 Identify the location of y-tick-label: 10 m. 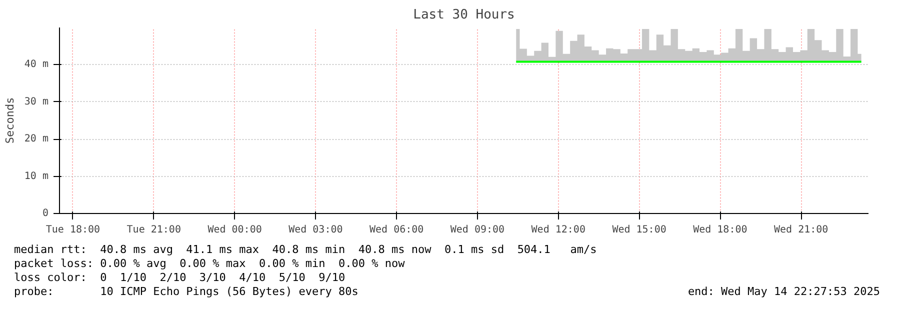
(36, 176).